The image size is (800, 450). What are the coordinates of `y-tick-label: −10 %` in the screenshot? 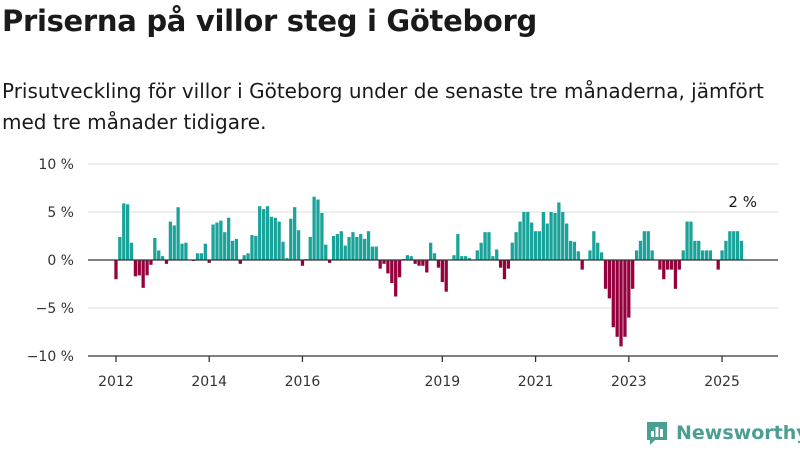 It's located at (50, 357).